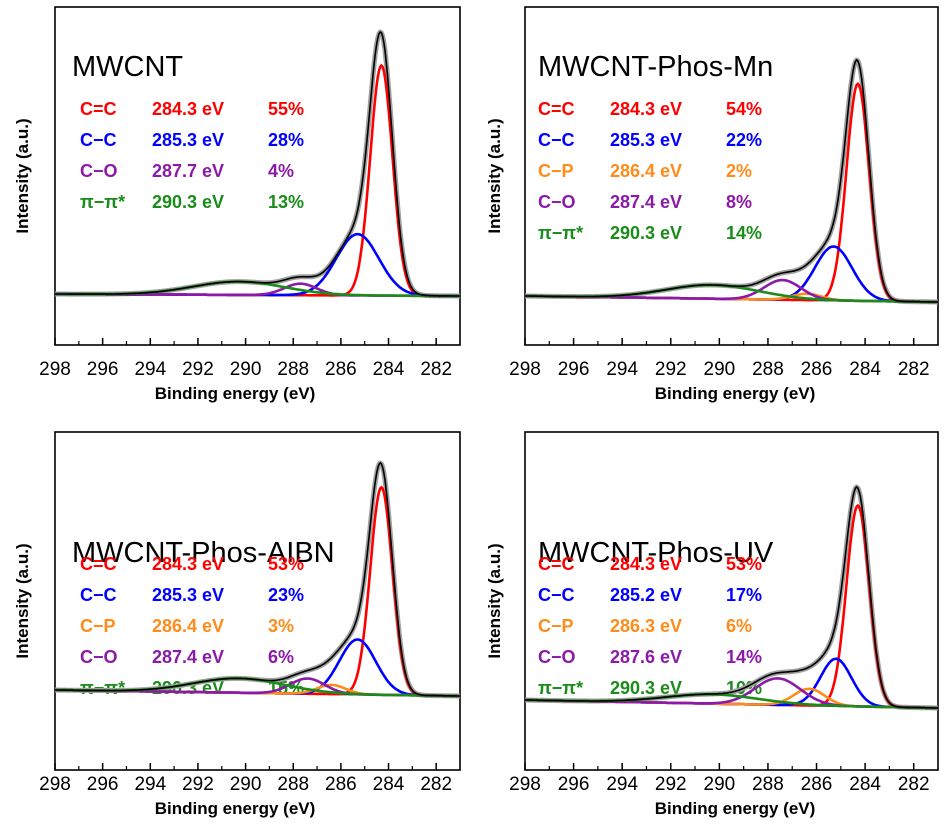 The height and width of the screenshot is (824, 948). I want to click on component-percent: 13%, so click(286, 202).